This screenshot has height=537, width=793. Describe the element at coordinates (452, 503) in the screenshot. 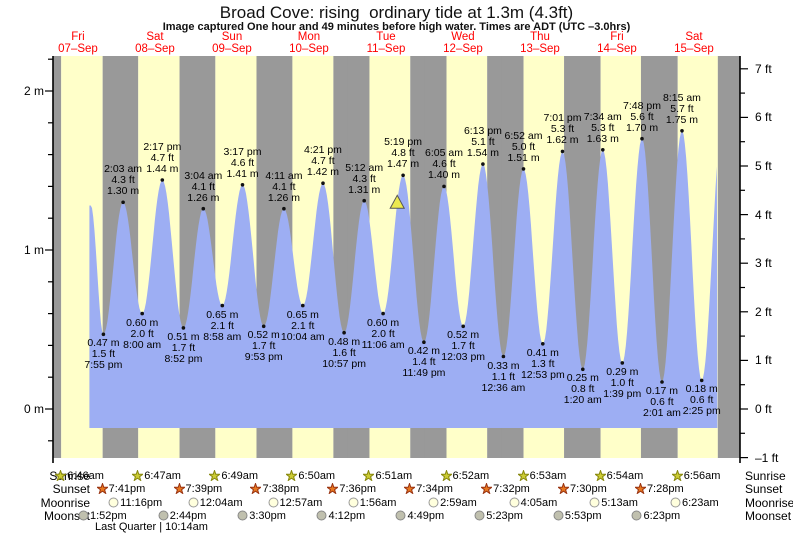

I see `moonrise-time-item: 2:59am` at that location.